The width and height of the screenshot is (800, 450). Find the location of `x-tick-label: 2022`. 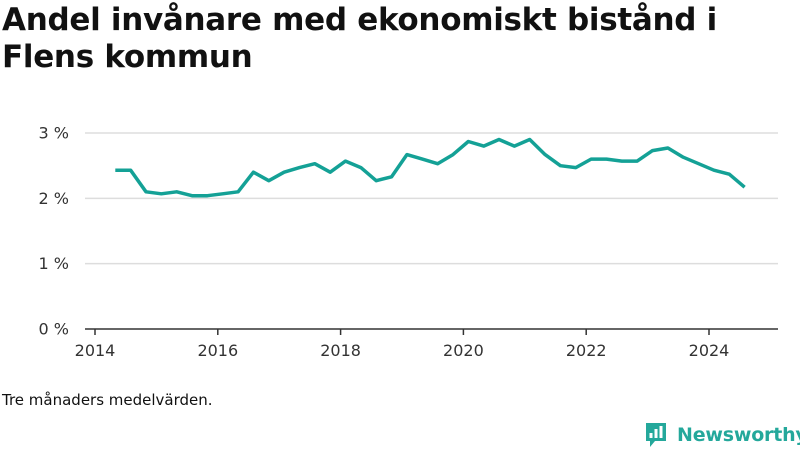

x-tick-label: 2022 is located at coordinates (586, 350).